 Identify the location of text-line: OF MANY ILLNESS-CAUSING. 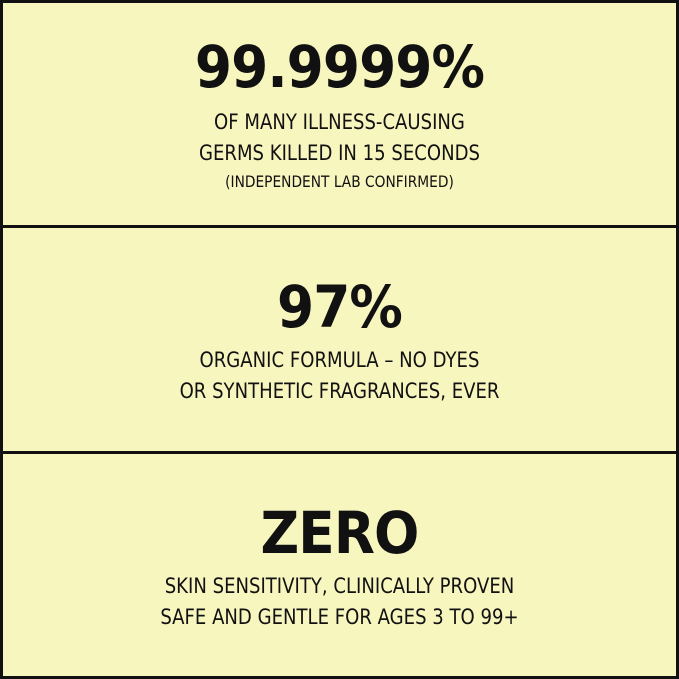
(339, 122).